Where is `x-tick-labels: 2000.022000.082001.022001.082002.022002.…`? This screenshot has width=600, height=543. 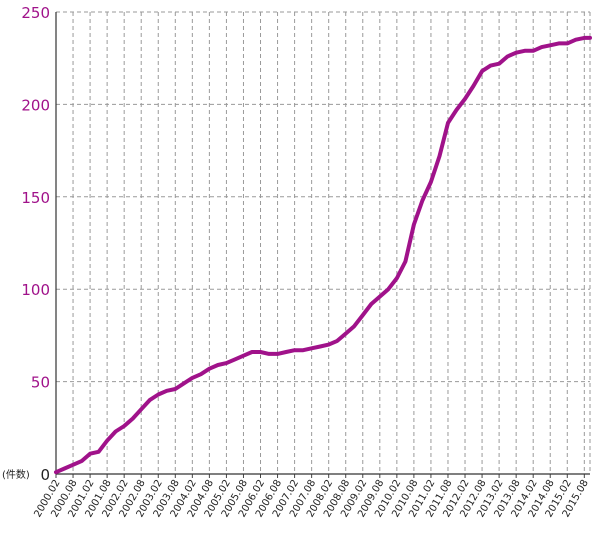
x-tick-labels: 2000.022000.082001.022001.082002.022002.… is located at coordinates (311, 498).